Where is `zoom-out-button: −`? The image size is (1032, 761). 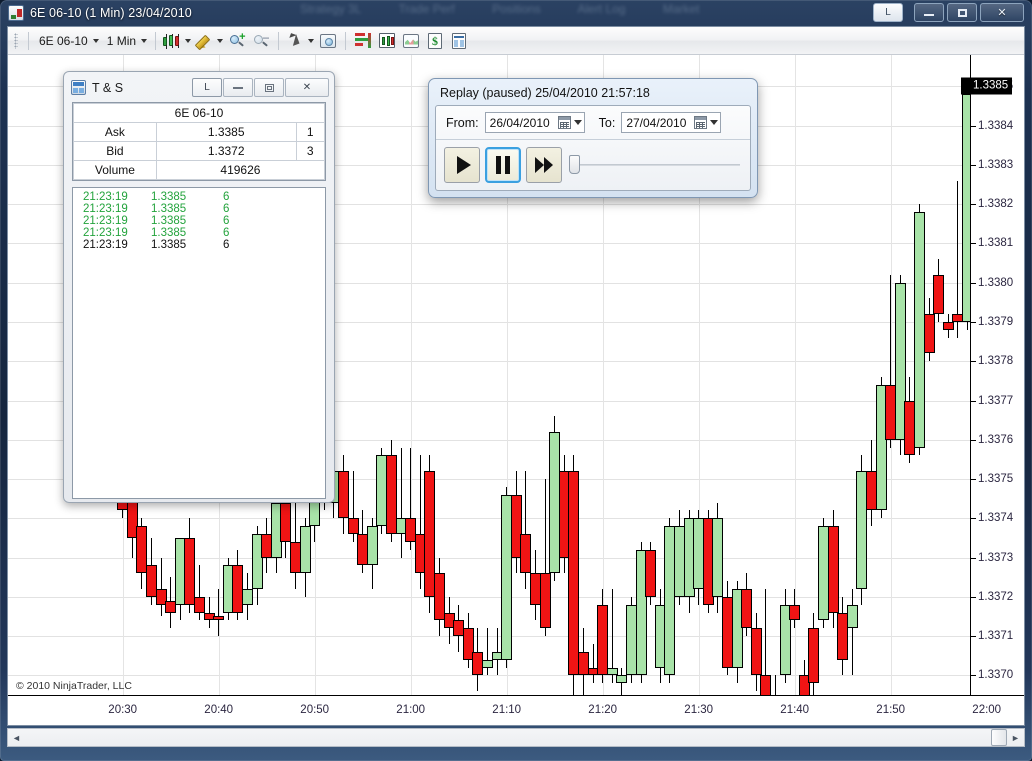
zoom-out-button: − is located at coordinates (261, 41).